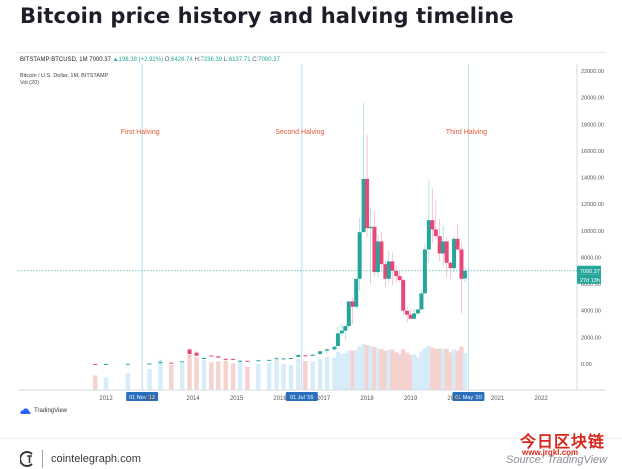 This screenshot has width=622, height=469. Describe the element at coordinates (64, 76) in the screenshot. I see `series-name: Bitcoin / U.S. Dollar, 1M, BITSTAMP` at that location.